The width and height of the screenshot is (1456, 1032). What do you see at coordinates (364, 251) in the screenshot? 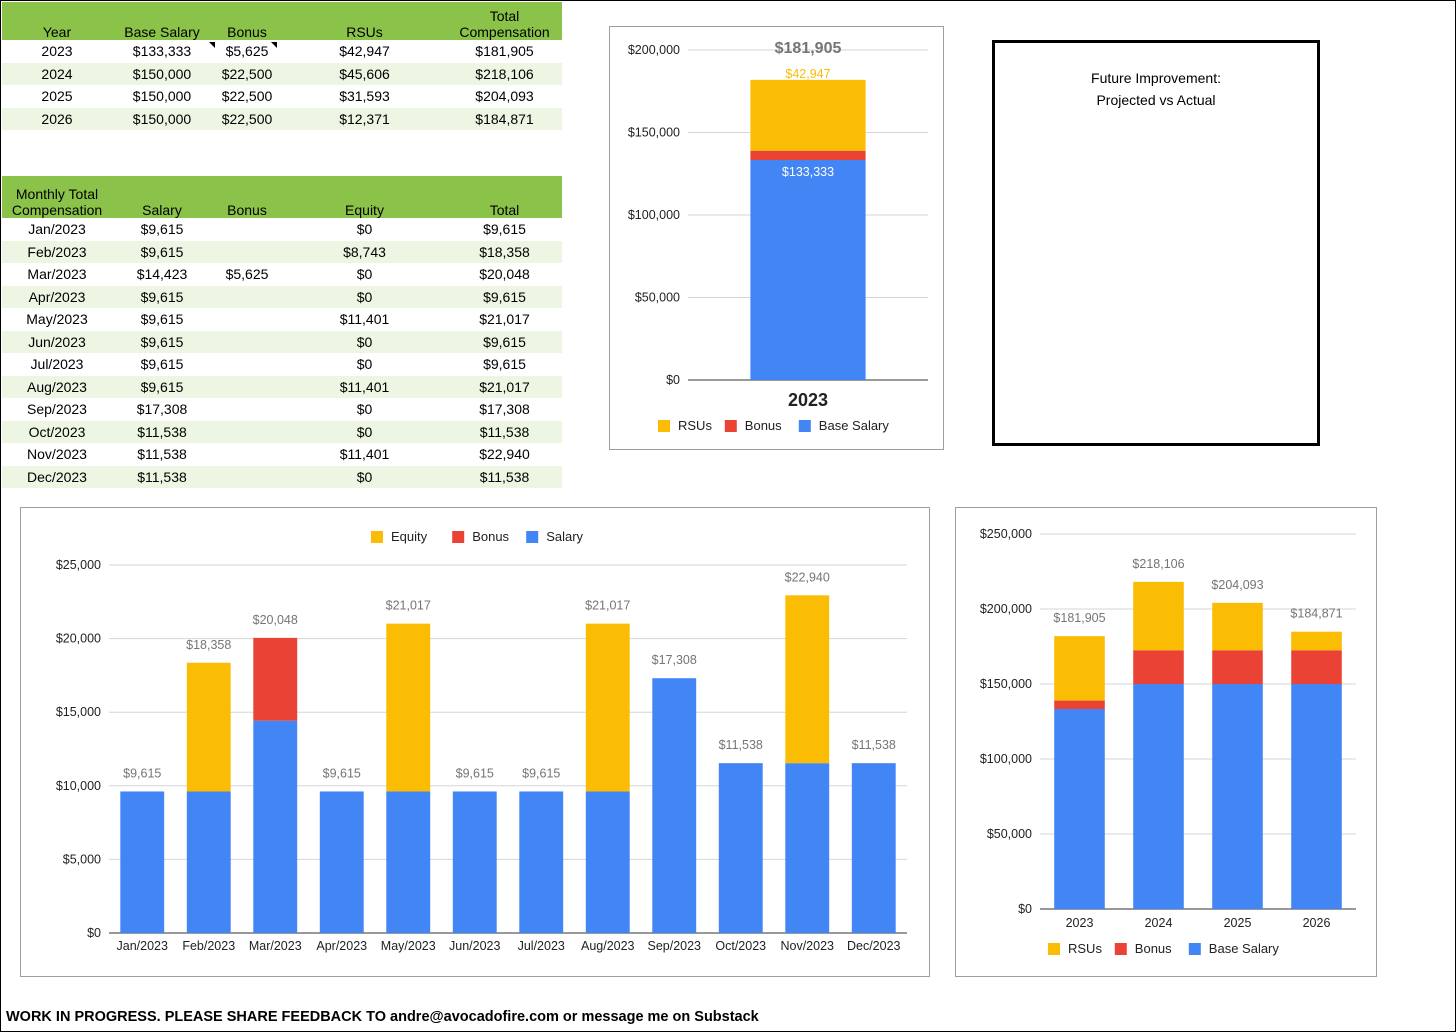
I see `table-cell: $8,743` at bounding box center [364, 251].